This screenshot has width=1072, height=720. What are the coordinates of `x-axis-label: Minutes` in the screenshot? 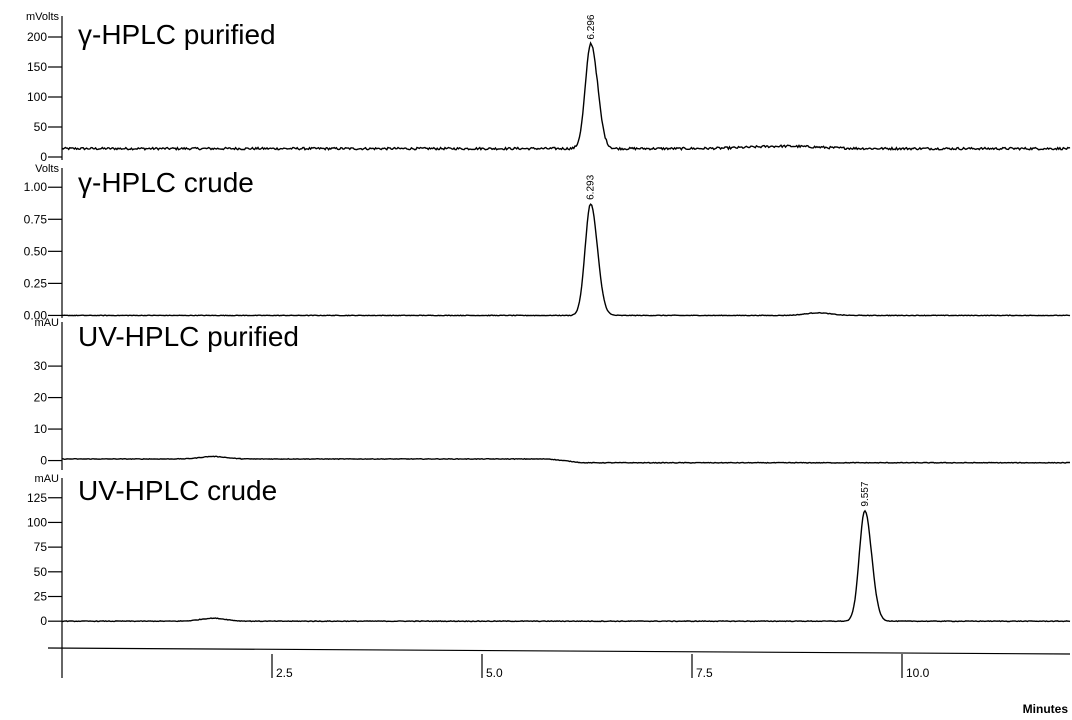 It's located at (1046, 709).